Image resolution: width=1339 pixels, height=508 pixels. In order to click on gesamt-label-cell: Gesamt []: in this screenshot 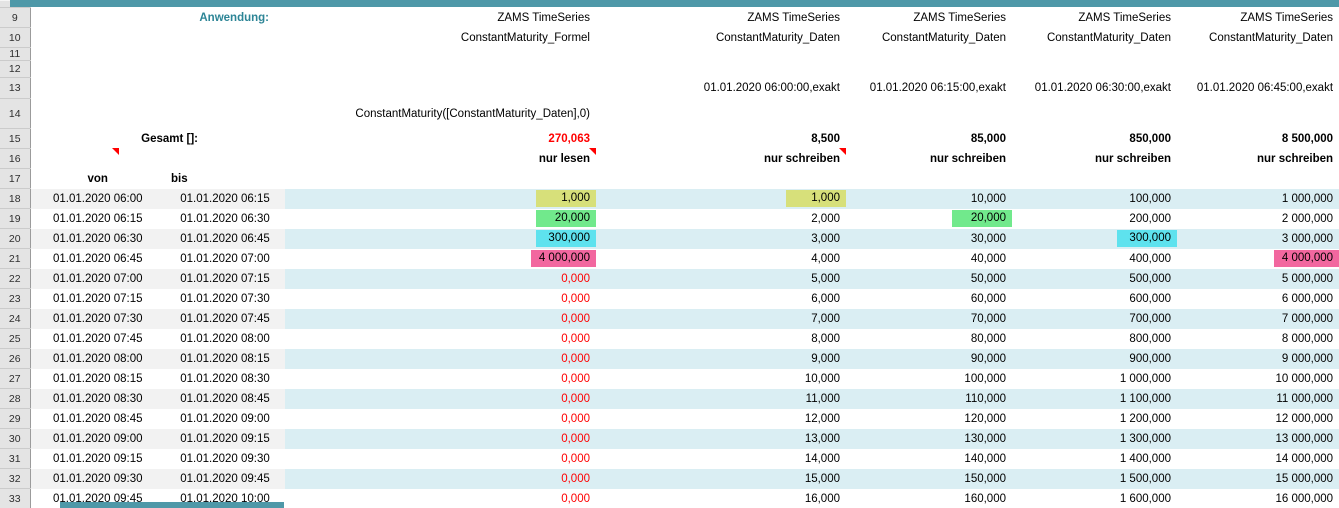, I will do `click(169, 138)`.